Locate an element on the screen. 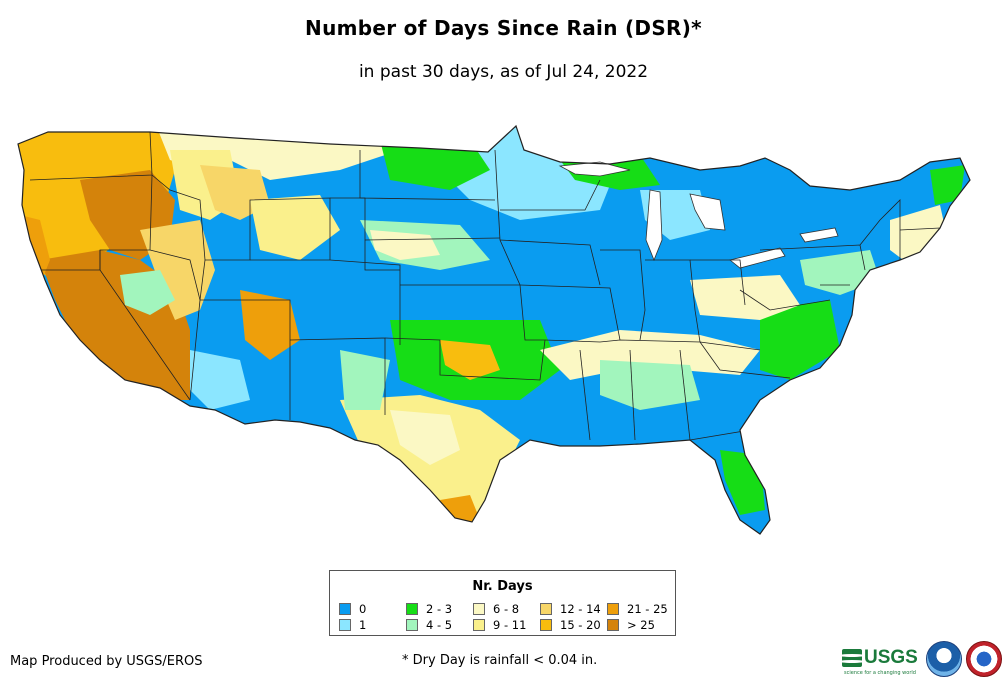  region-21-25-texas-coast is located at coordinates (460, 510).